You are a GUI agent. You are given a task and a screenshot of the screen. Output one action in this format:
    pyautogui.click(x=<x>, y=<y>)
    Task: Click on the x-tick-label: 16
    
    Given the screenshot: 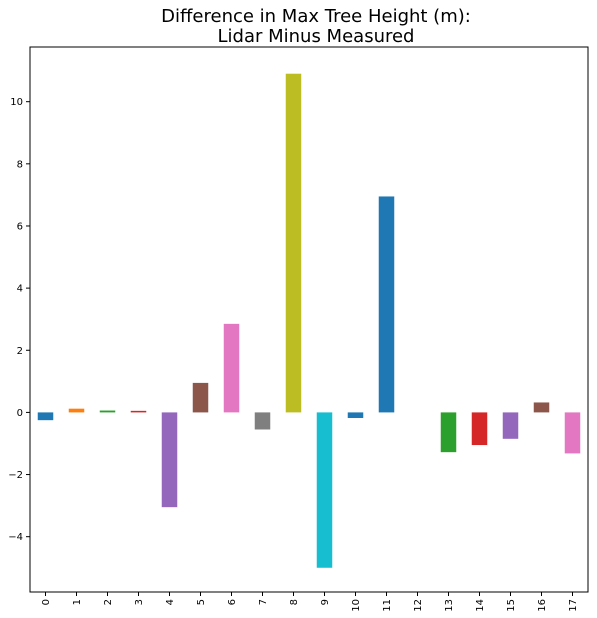 What is the action you would take?
    pyautogui.click(x=542, y=605)
    